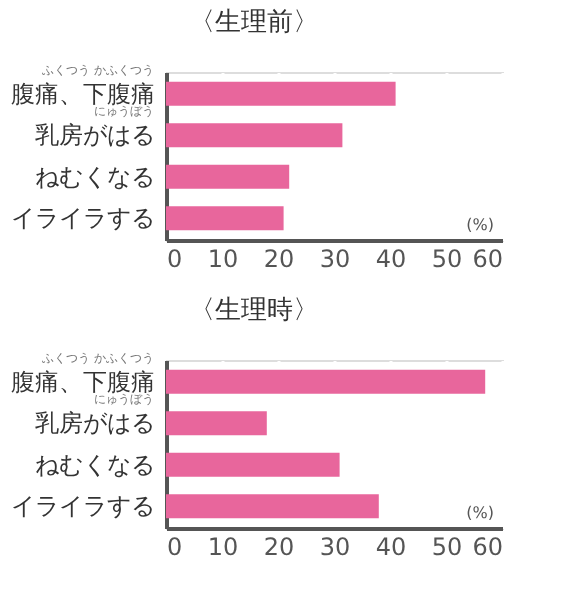  Describe the element at coordinates (254, 22) in the screenshot. I see `chart-title: 〈生理前〉` at that location.